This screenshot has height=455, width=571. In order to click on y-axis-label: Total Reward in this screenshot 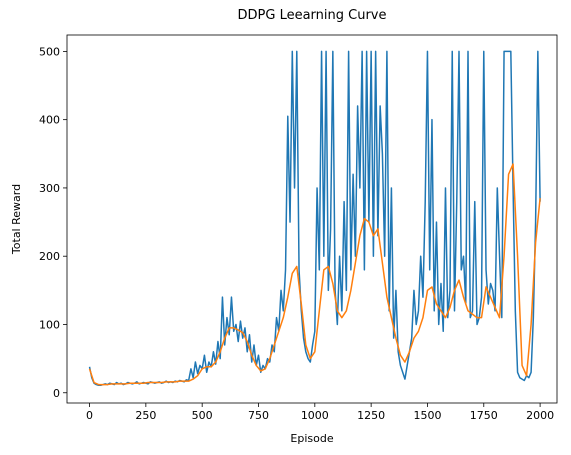, I will do `click(16, 219)`.